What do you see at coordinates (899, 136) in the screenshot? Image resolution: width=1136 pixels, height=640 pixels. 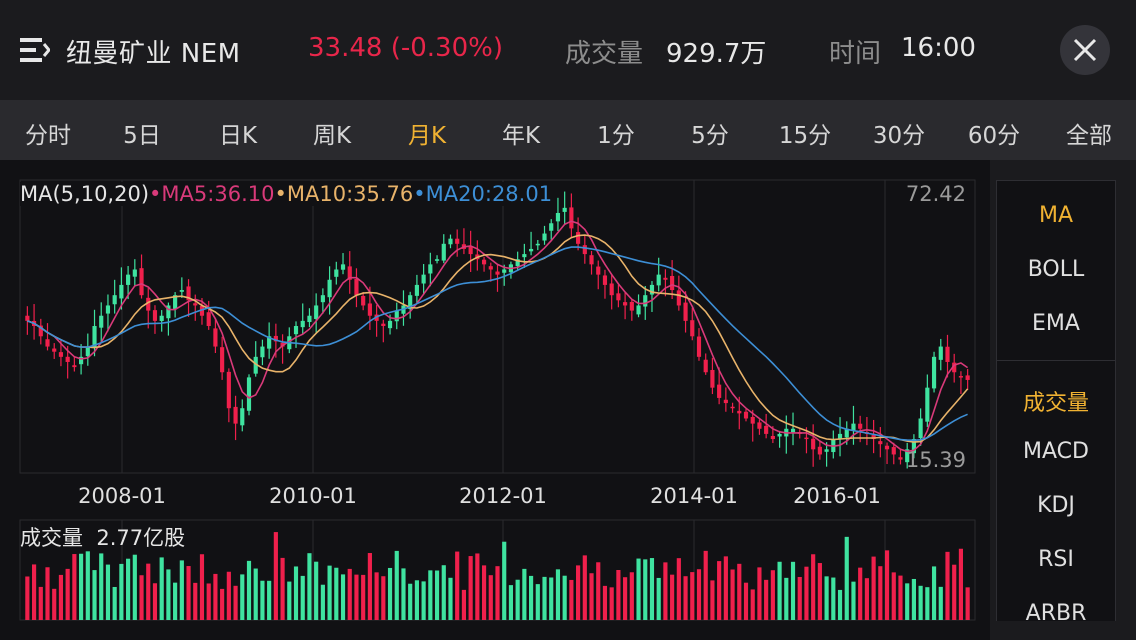 I see `tab-30min: 30分` at bounding box center [899, 136].